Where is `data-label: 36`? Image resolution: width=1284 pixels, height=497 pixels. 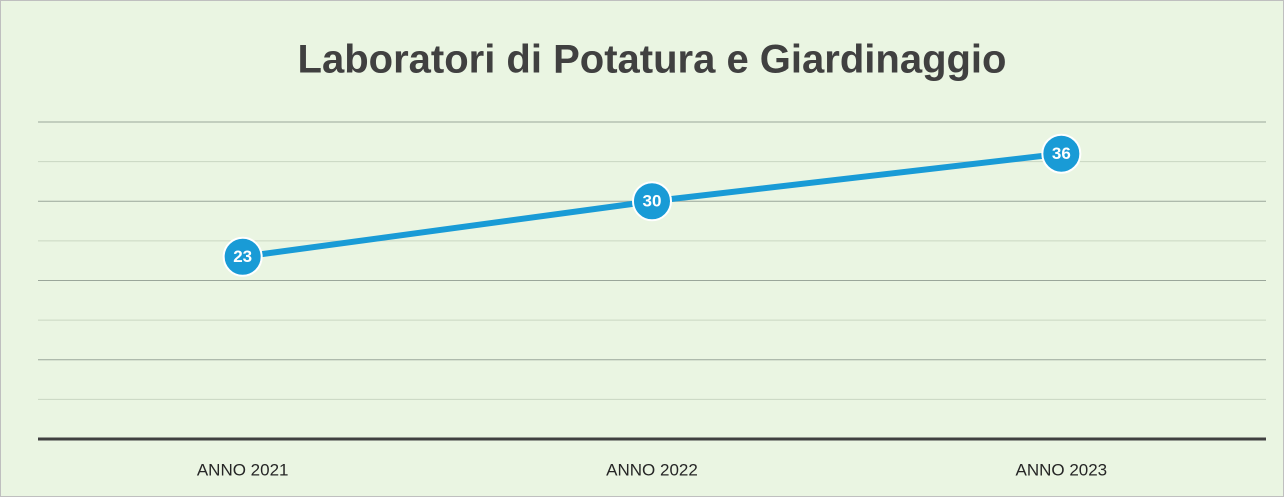 data-label: 36 is located at coordinates (1061, 153).